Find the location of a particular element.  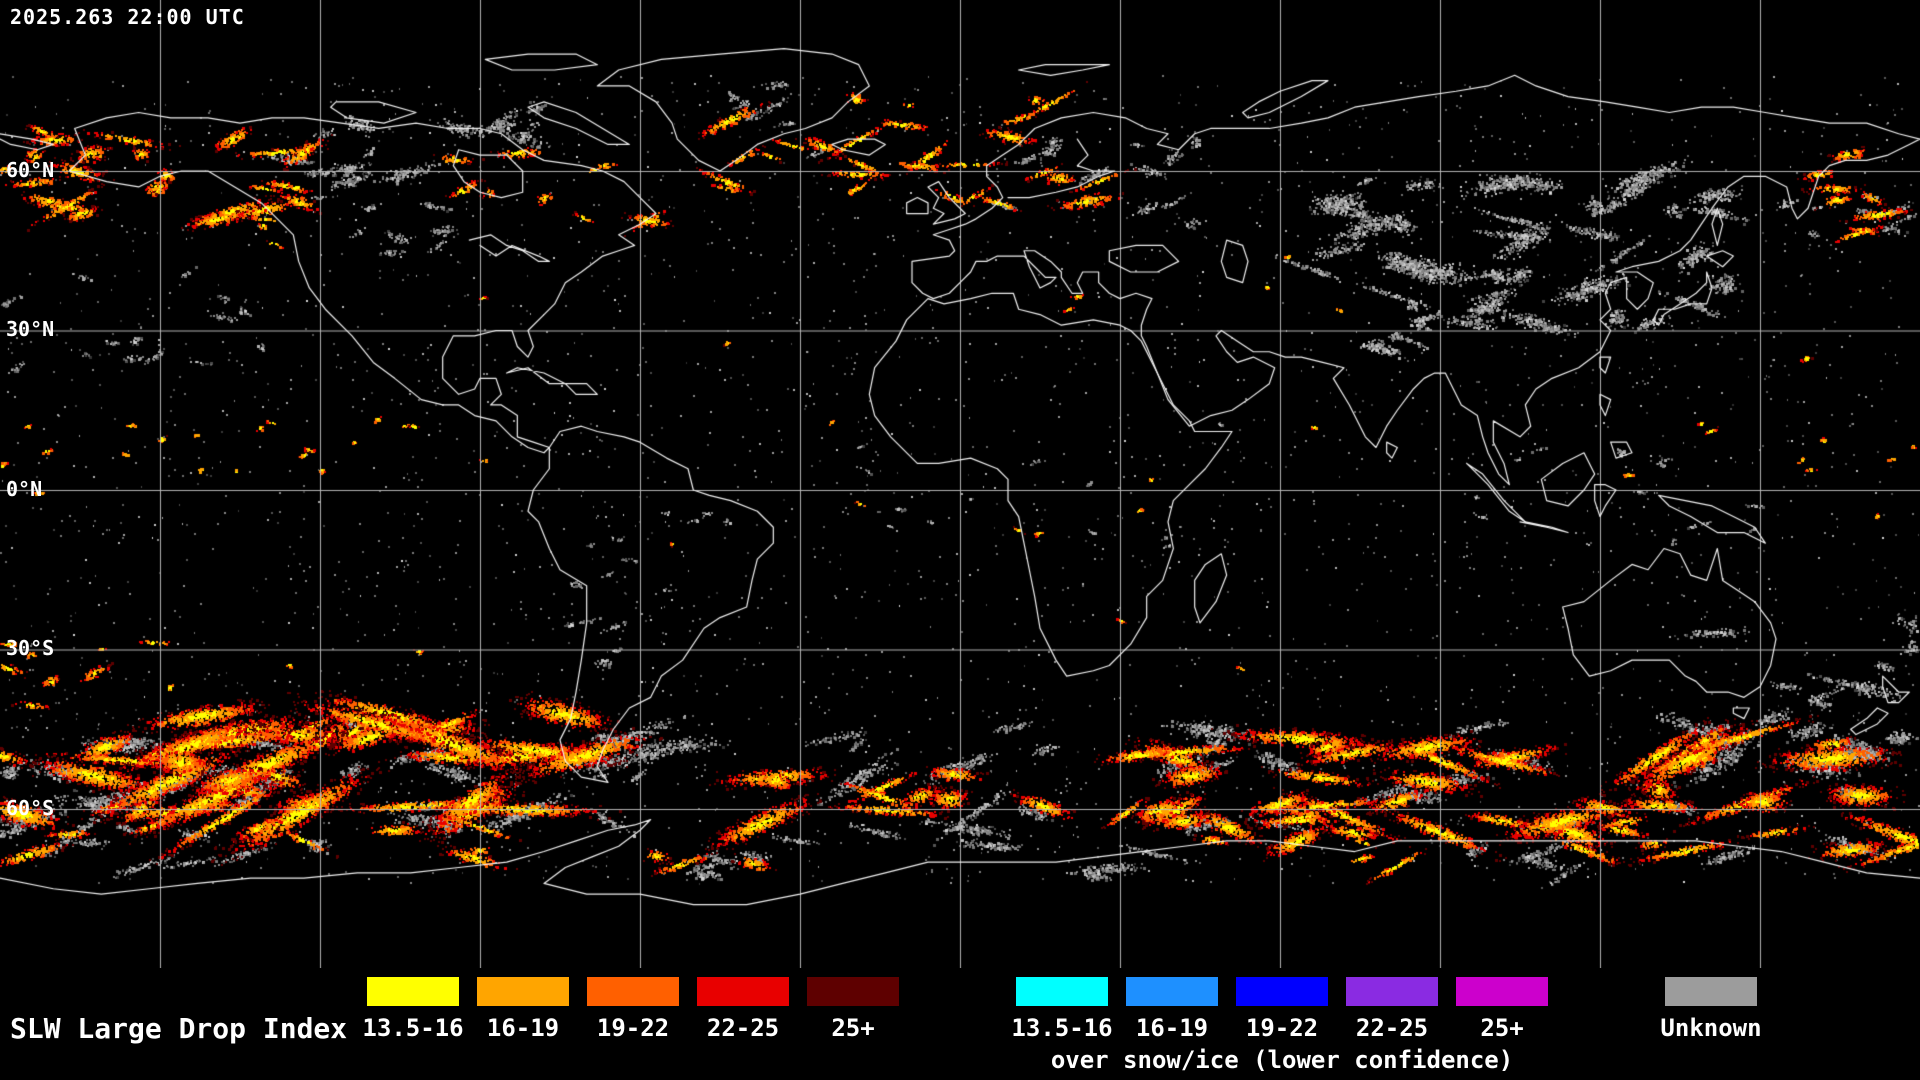

color-swatch-unknown is located at coordinates (1711, 991).